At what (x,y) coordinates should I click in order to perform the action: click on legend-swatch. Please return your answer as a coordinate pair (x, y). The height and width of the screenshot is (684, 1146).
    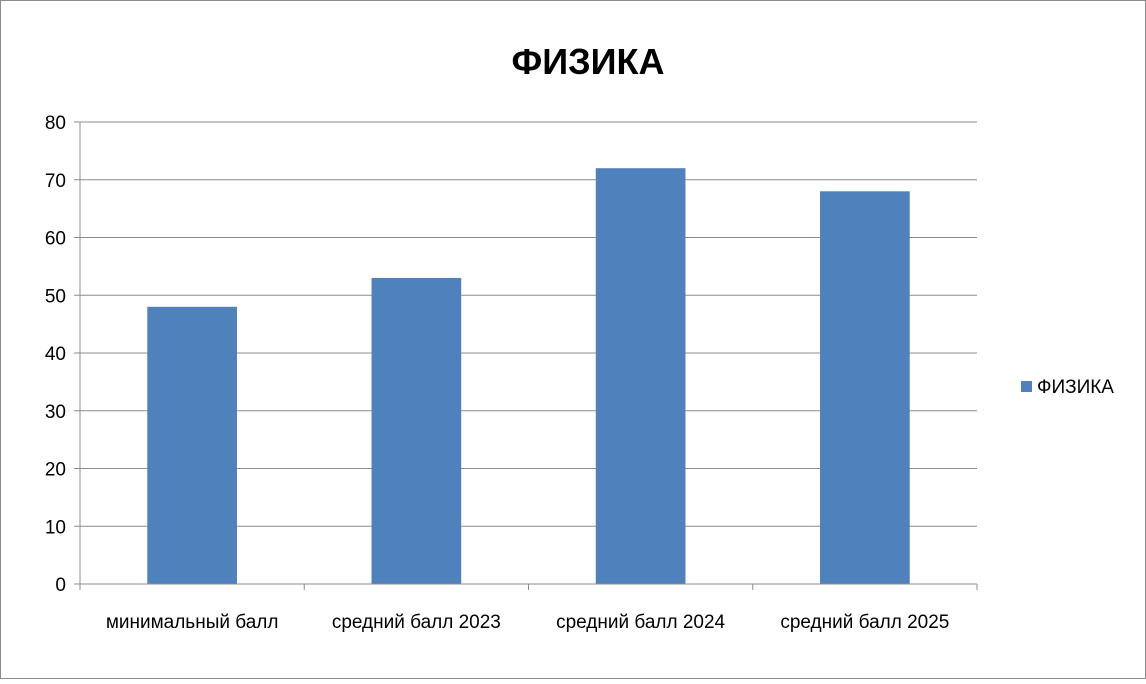
    Looking at the image, I should click on (1026, 386).